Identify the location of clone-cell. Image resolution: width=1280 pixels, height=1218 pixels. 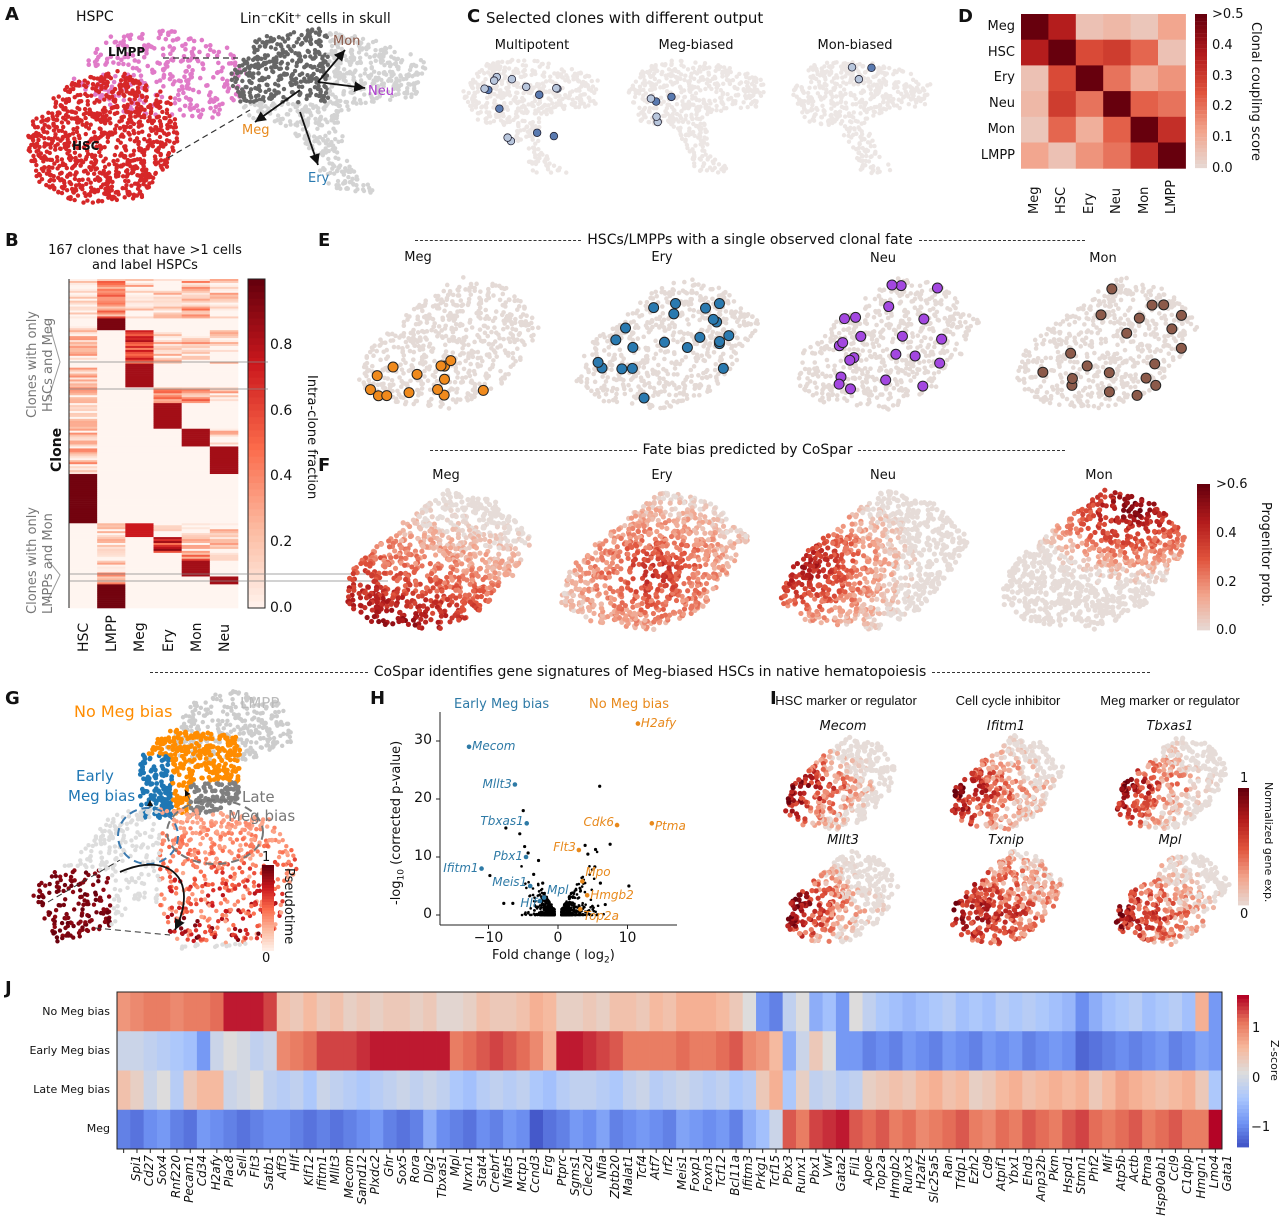
(651, 98).